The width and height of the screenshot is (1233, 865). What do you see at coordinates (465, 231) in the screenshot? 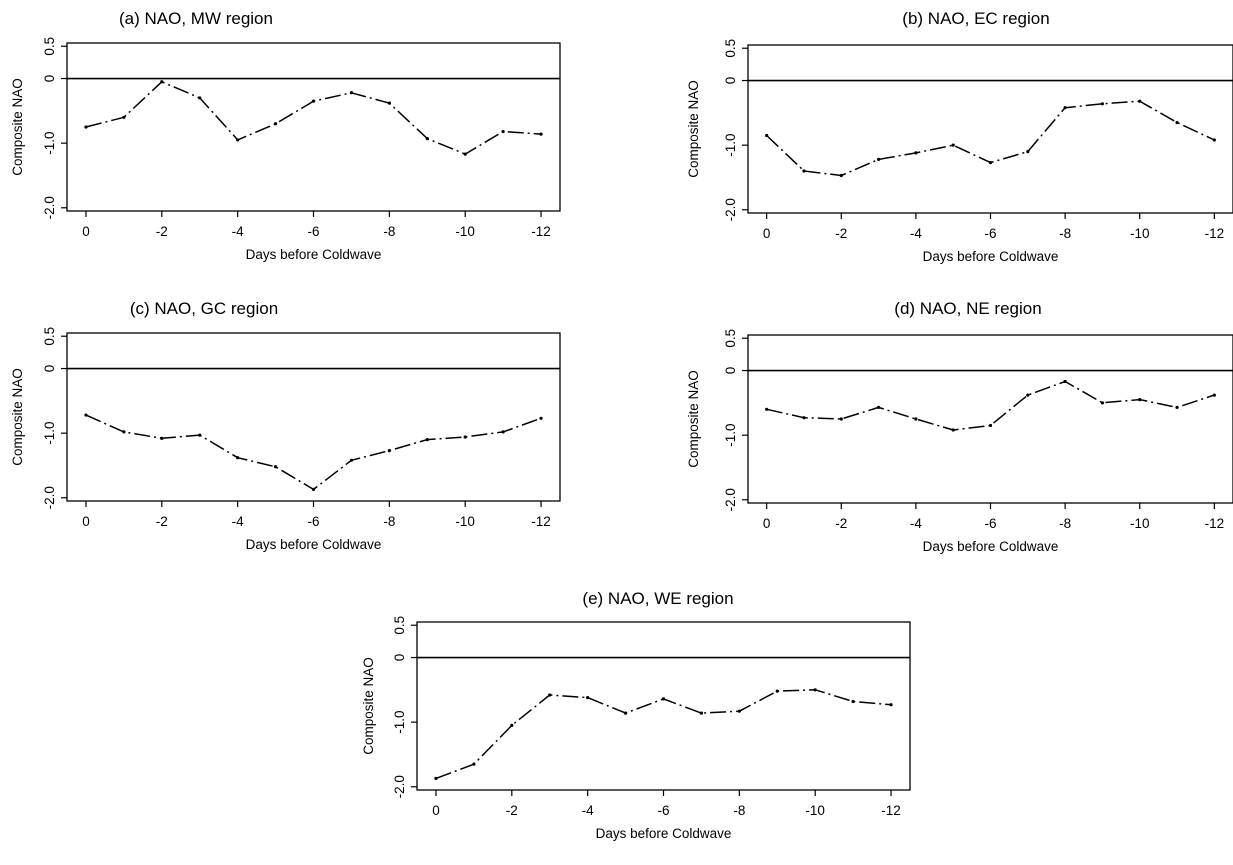
I see `x-tick-label-a: -10` at bounding box center [465, 231].